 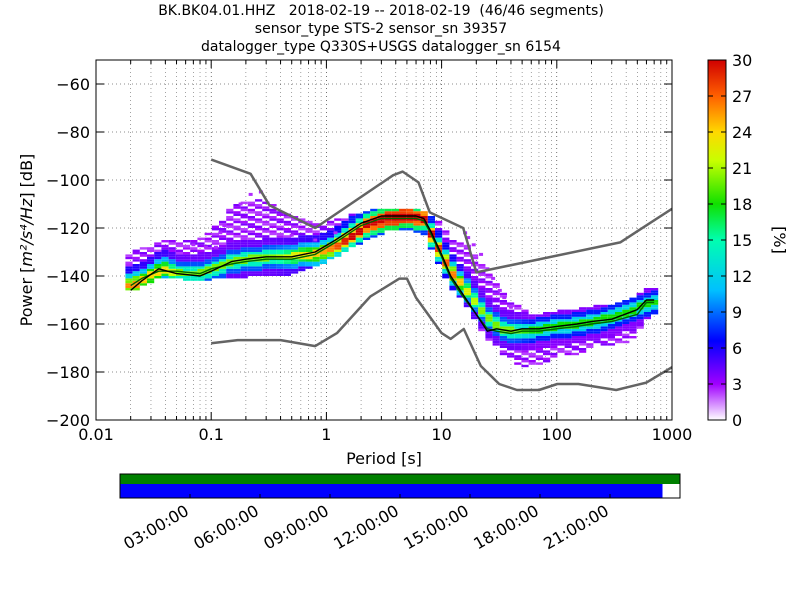 I want to click on x-tick-label: 0.01, so click(x=96, y=434).